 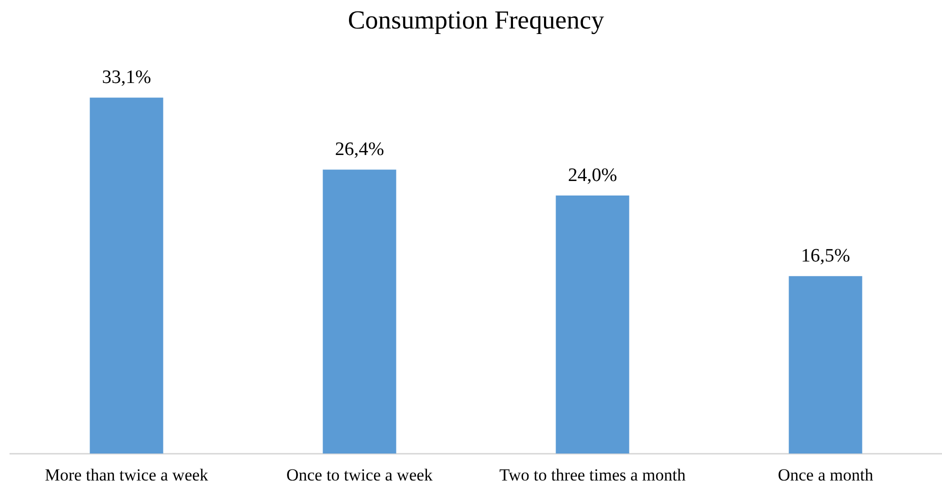 I want to click on x-tick-label: Once a month, so click(x=826, y=474).